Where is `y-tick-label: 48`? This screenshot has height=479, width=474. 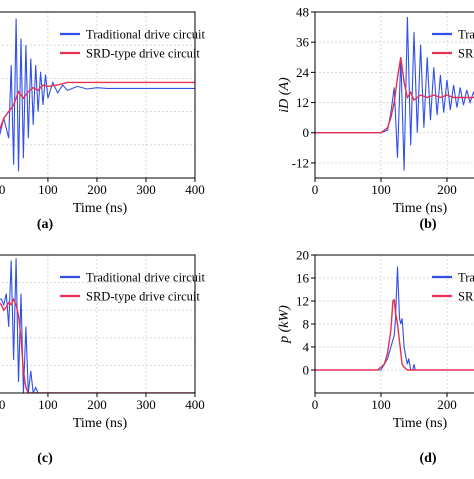 y-tick-label: 48 is located at coordinates (302, 12).